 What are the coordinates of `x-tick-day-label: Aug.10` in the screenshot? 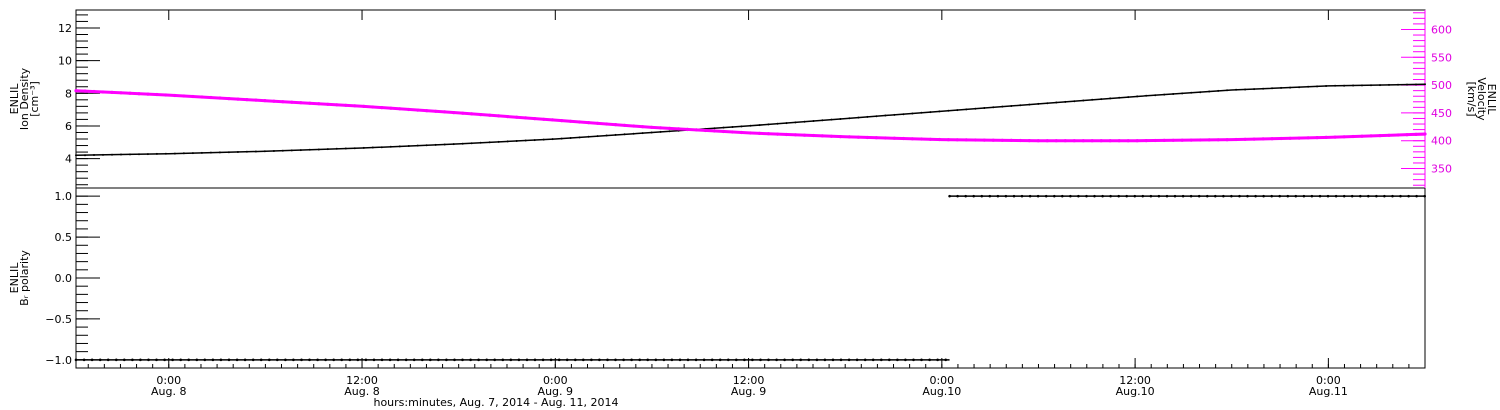 It's located at (941, 391).